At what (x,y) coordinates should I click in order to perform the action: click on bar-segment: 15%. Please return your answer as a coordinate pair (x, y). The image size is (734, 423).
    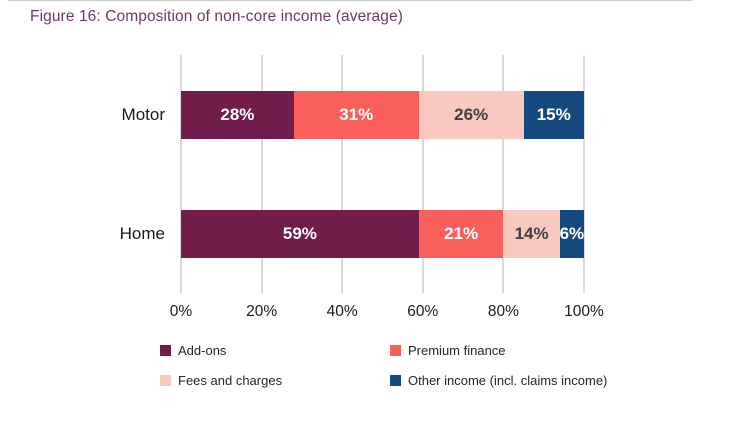
    Looking at the image, I should click on (553, 114).